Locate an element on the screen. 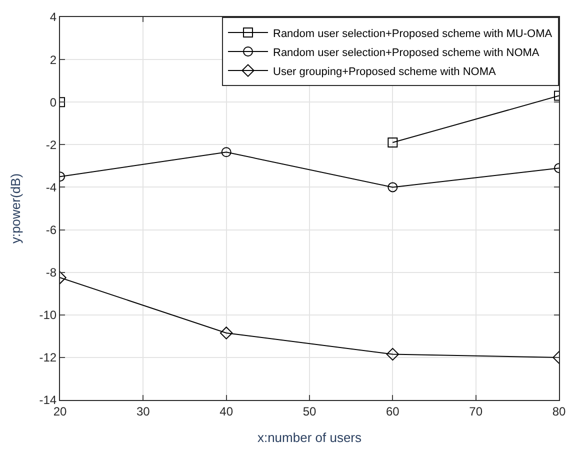  x-tick-label: 80 is located at coordinates (559, 411).